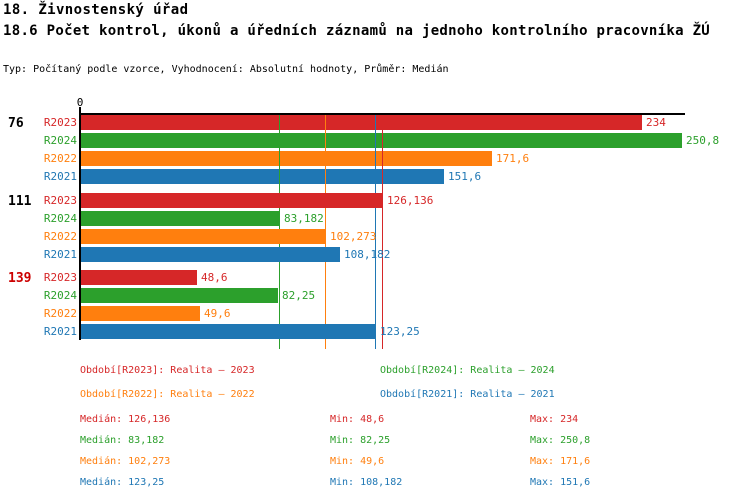 Image resolution: width=750 pixels, height=498 pixels. I want to click on stat-min-r2024: Min: 82,25, so click(360, 440).